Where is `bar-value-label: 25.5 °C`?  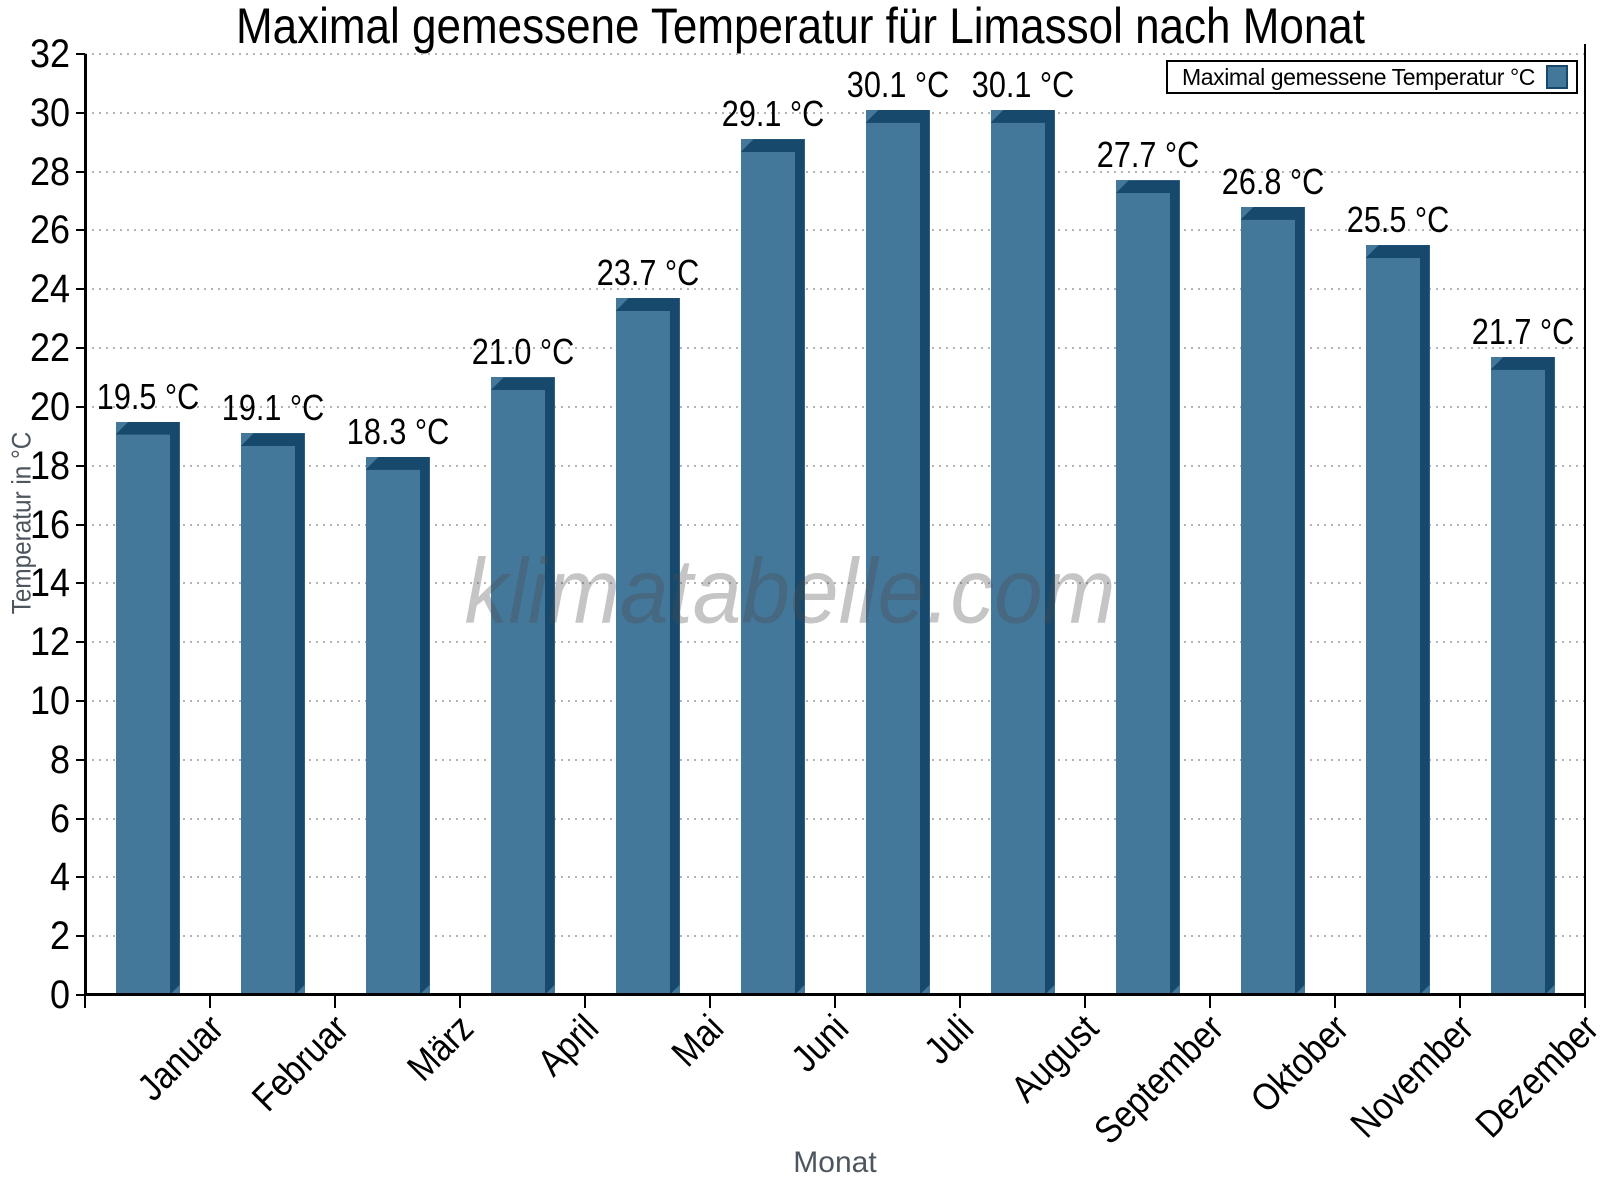
bar-value-label: 25.5 °C is located at coordinates (1397, 220).